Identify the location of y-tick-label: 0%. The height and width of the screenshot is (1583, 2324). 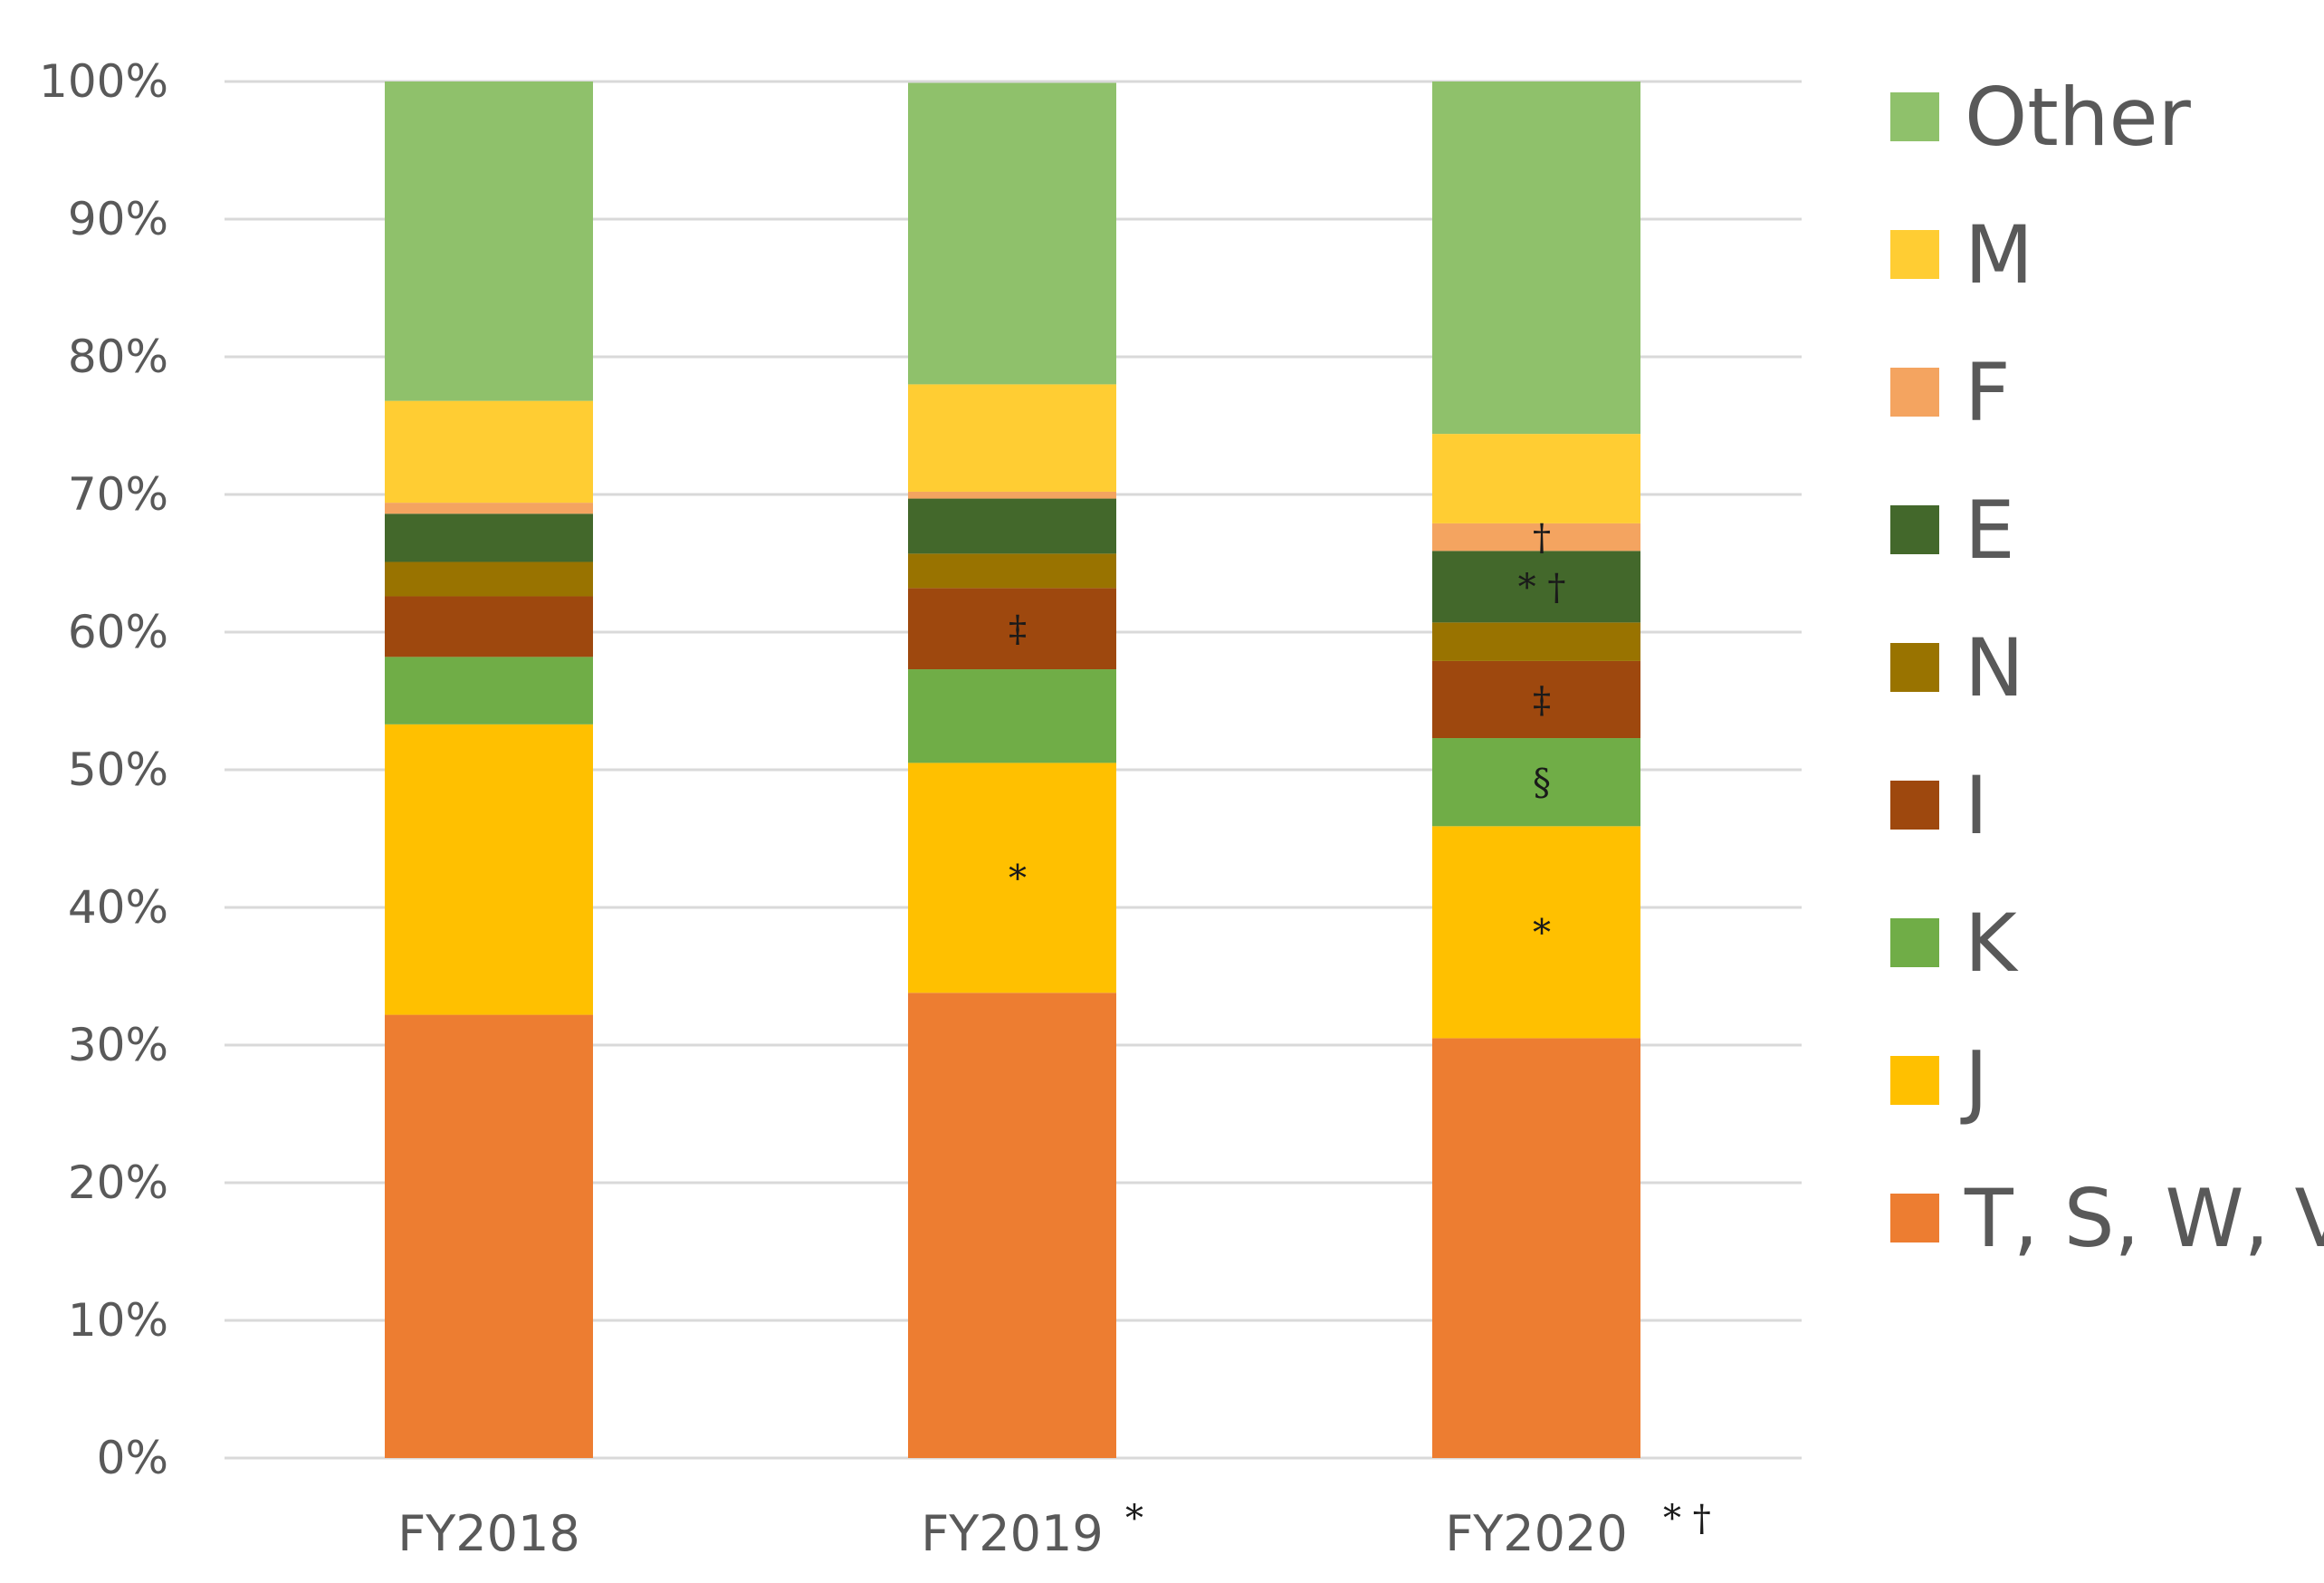
(132, 1458).